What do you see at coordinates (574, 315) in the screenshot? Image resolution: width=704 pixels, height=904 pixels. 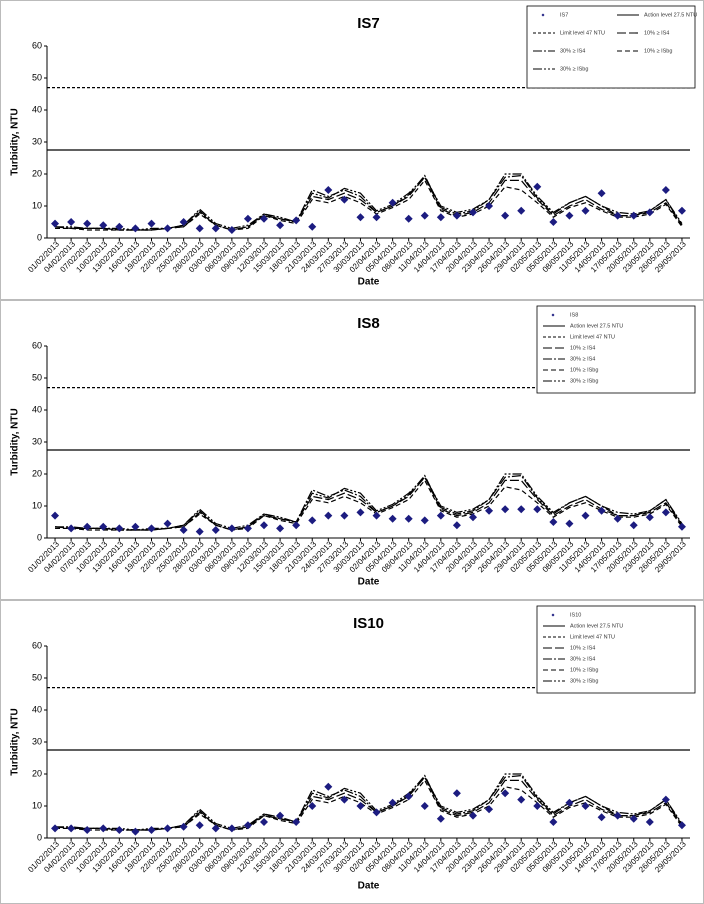 I see `legend-label: IS8` at bounding box center [574, 315].